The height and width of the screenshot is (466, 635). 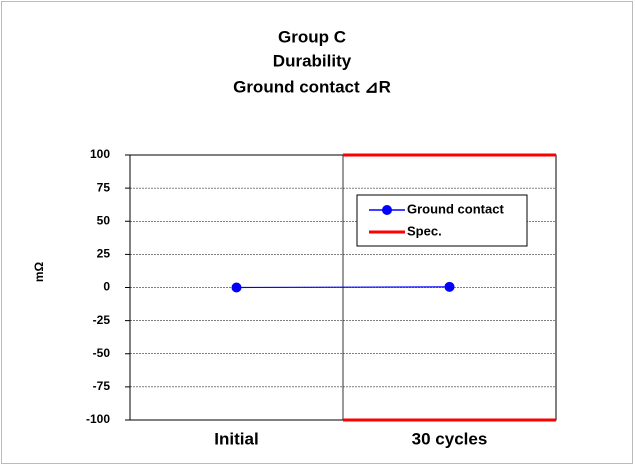 What do you see at coordinates (98, 419) in the screenshot?
I see `y-tick-label: -100` at bounding box center [98, 419].